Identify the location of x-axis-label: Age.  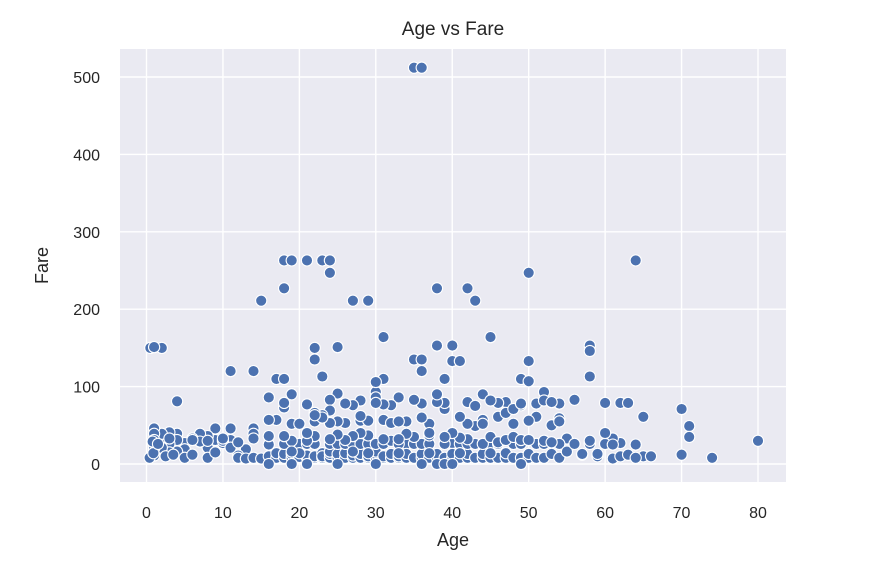
(453, 540).